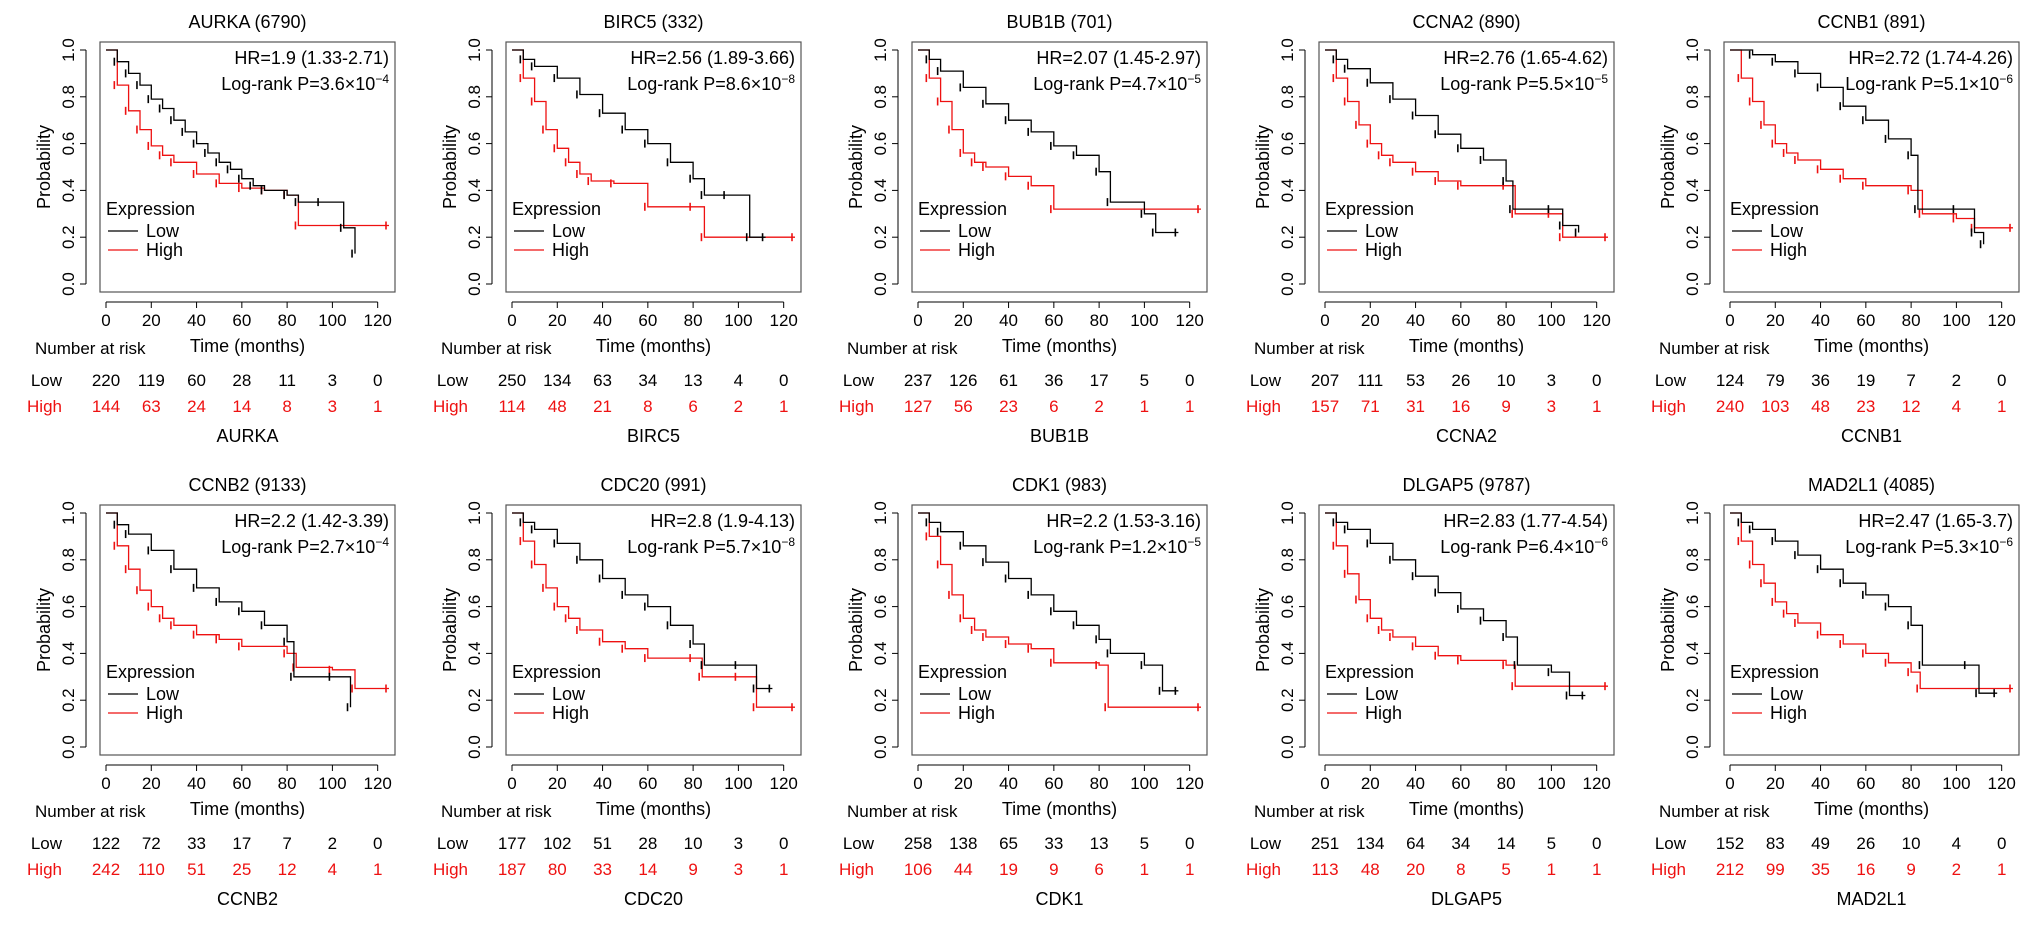 The height and width of the screenshot is (938, 2032). What do you see at coordinates (557, 869) in the screenshot?
I see `risk-count-high: 80` at bounding box center [557, 869].